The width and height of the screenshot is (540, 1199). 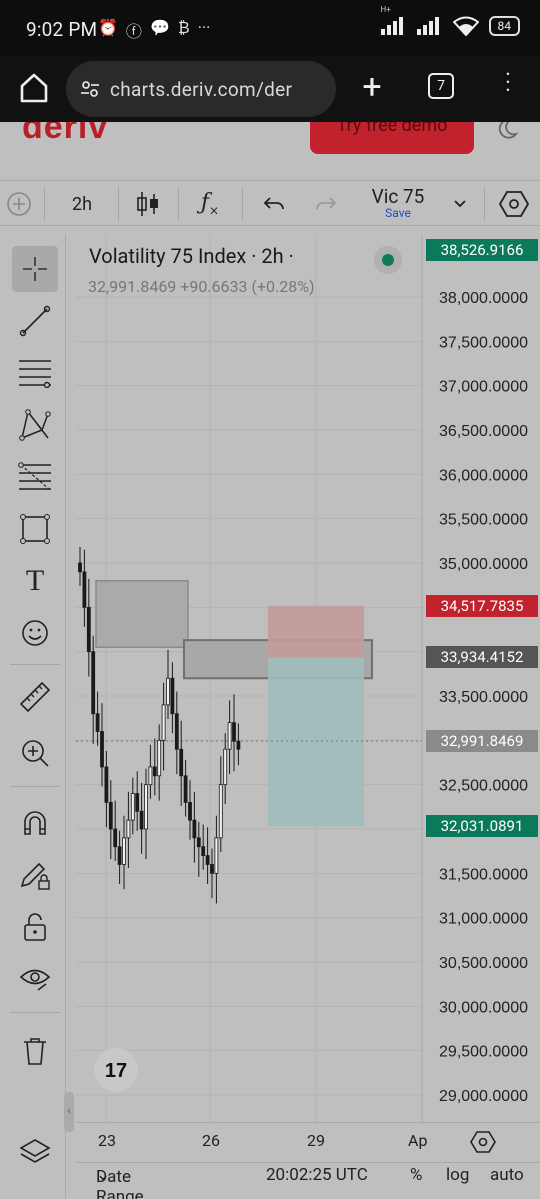 What do you see at coordinates (482, 605) in the screenshot?
I see `price-label-tag: 34,517.7835` at bounding box center [482, 605].